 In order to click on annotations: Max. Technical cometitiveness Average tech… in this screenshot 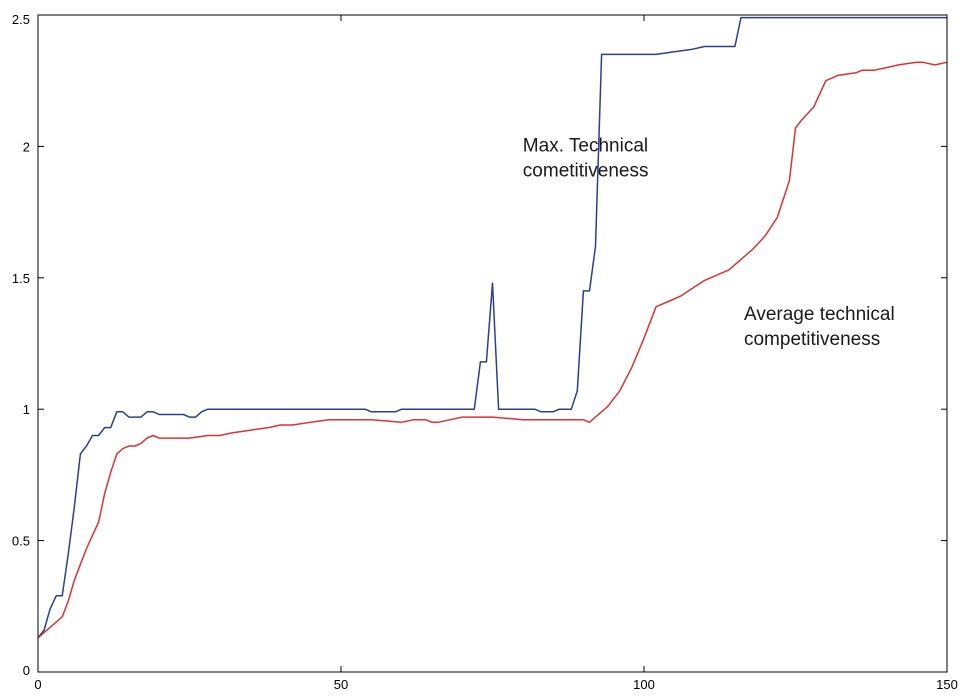, I will do `click(709, 243)`.